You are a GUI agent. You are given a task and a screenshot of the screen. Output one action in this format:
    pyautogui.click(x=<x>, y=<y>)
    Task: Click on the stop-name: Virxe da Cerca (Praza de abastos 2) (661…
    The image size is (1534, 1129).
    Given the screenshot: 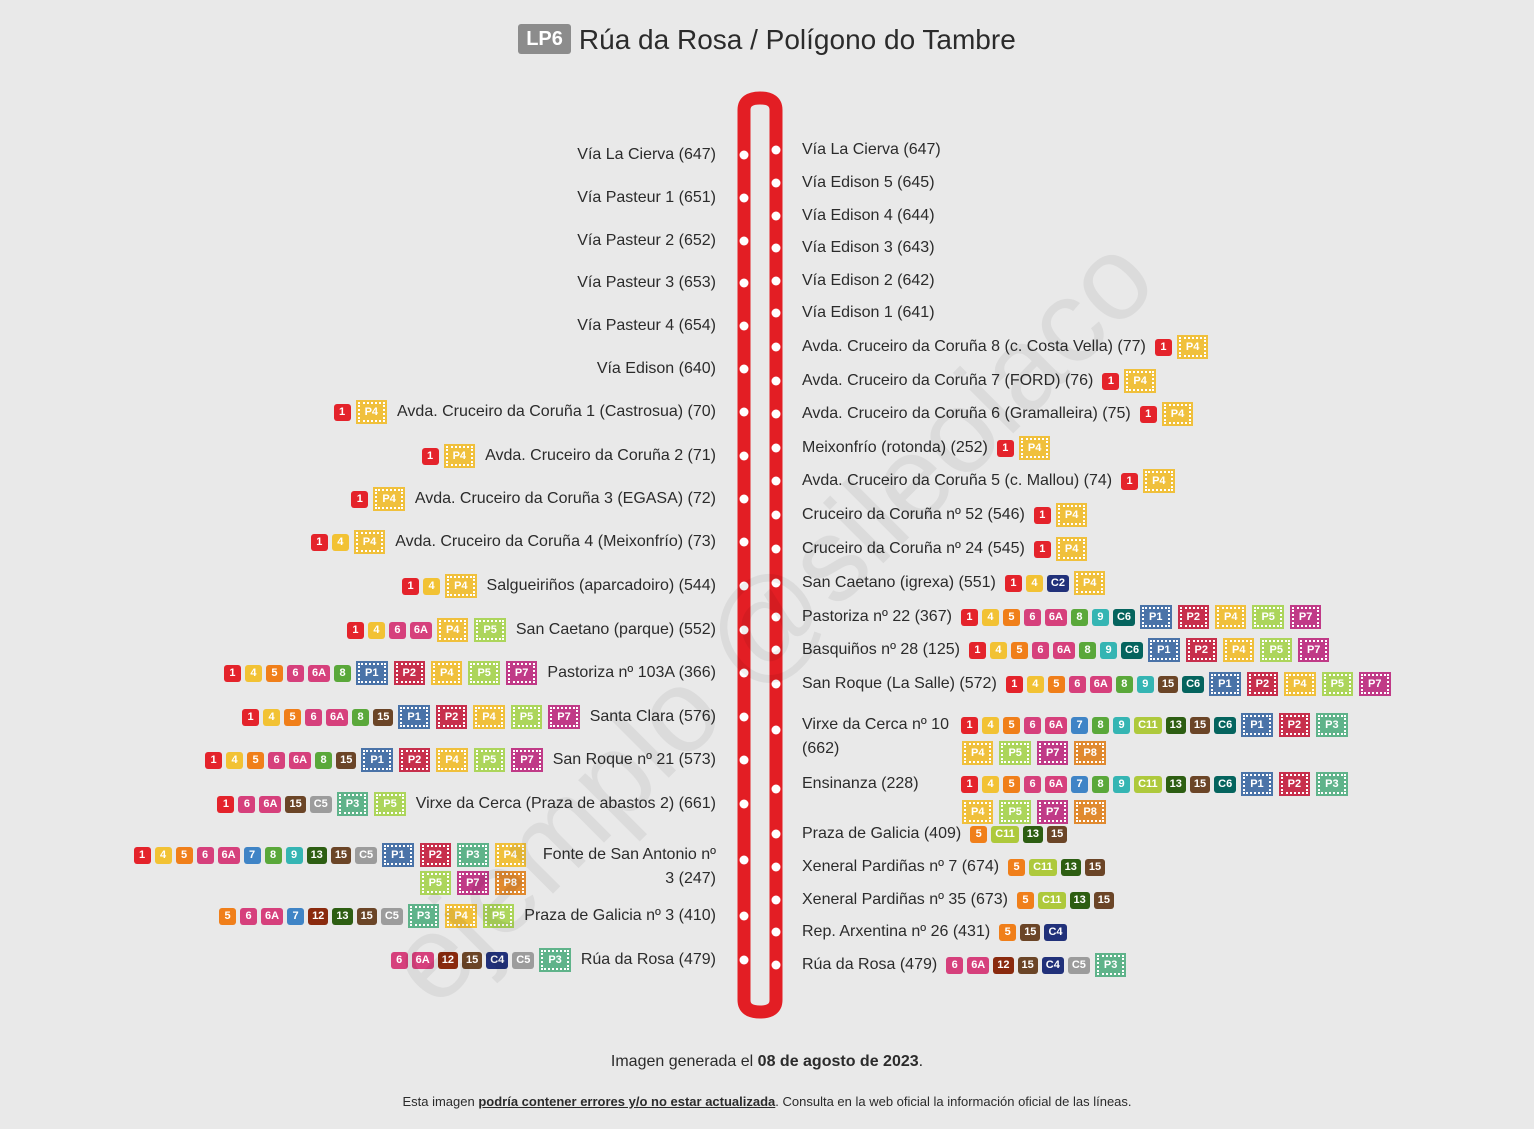 What is the action you would take?
    pyautogui.click(x=565, y=803)
    